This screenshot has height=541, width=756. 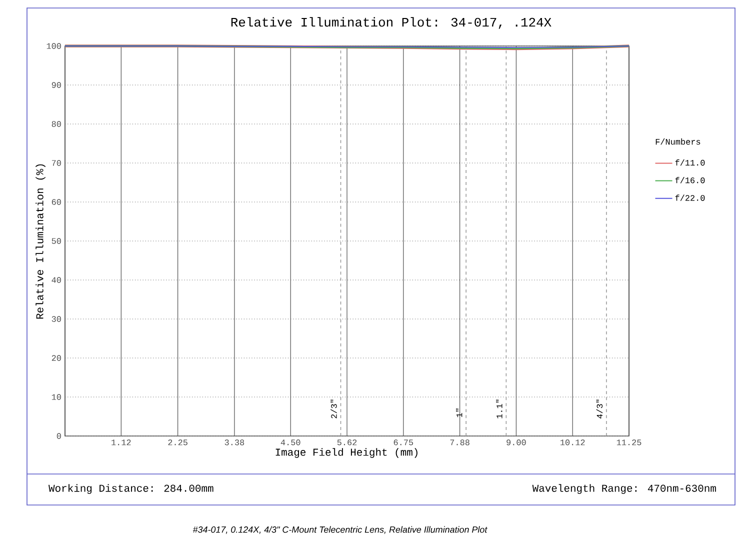 I want to click on x-tick-label: 7.88, so click(x=460, y=443).